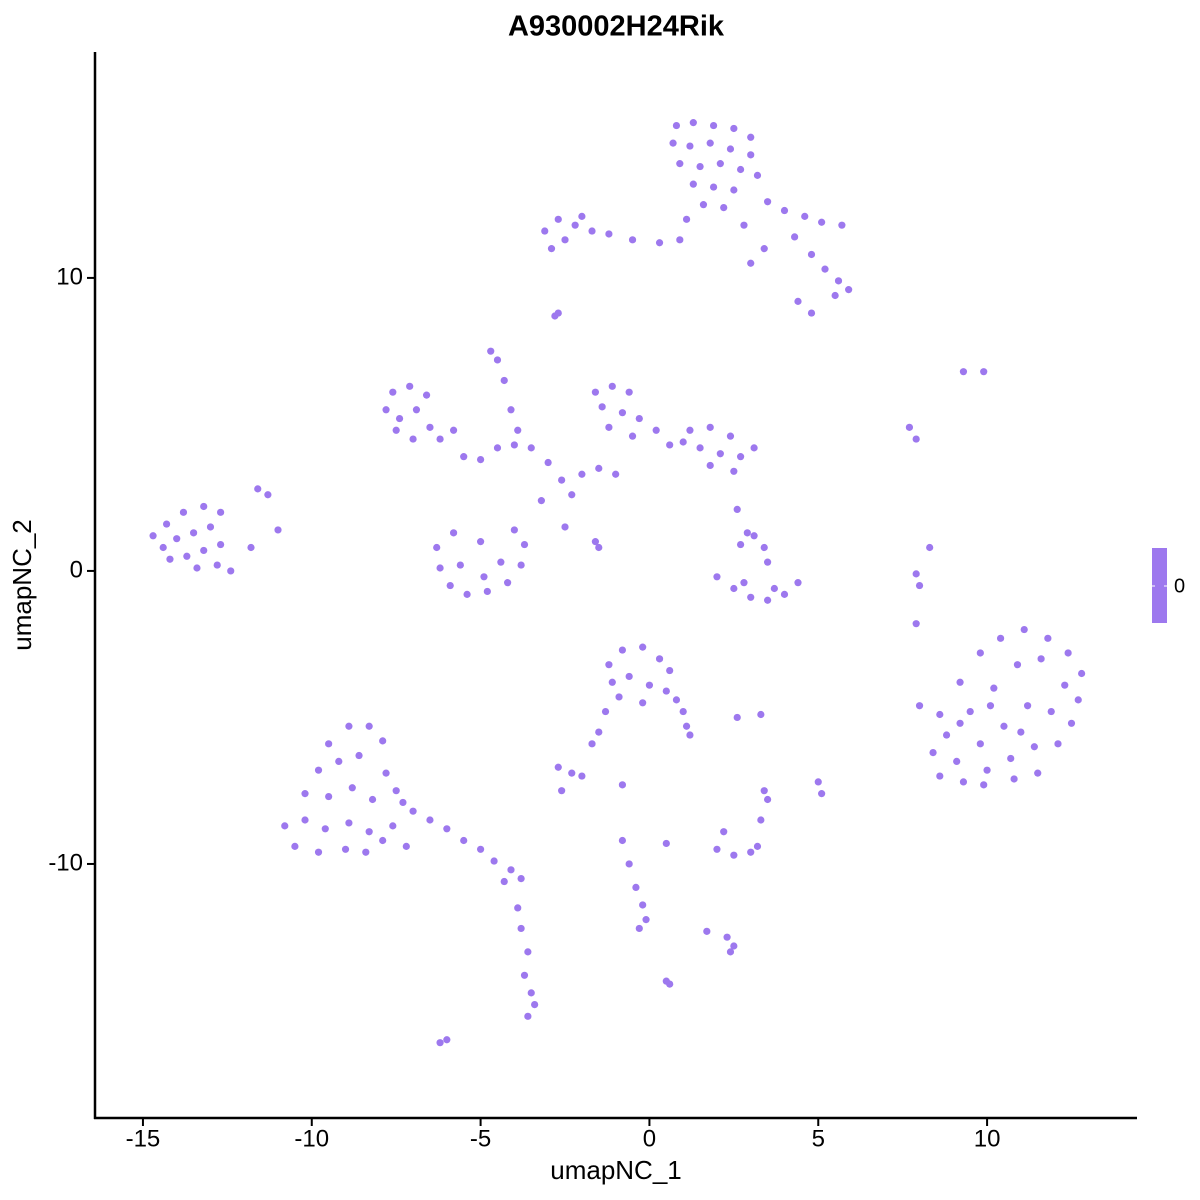  What do you see at coordinates (311, 1138) in the screenshot?
I see `x-tick-label: -10` at bounding box center [311, 1138].